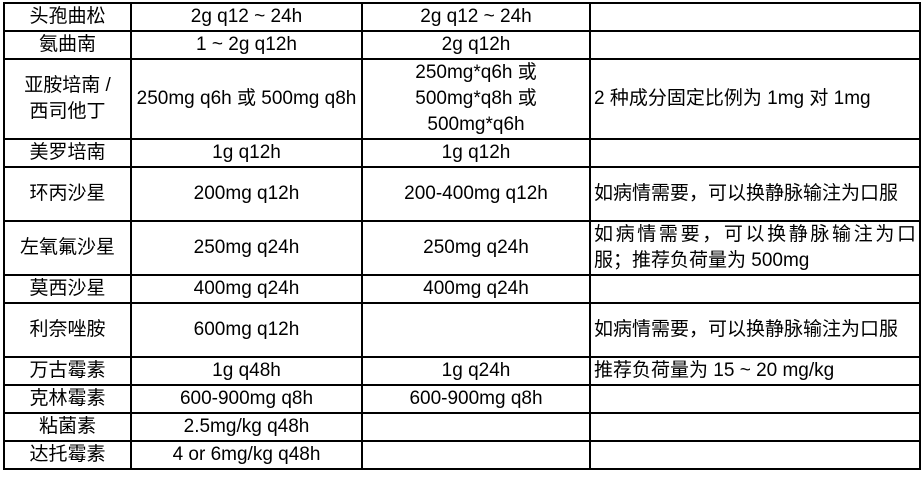  I want to click on table-row: 达托霉素 4 or 6mg/kg q48h, so click(462, 455).